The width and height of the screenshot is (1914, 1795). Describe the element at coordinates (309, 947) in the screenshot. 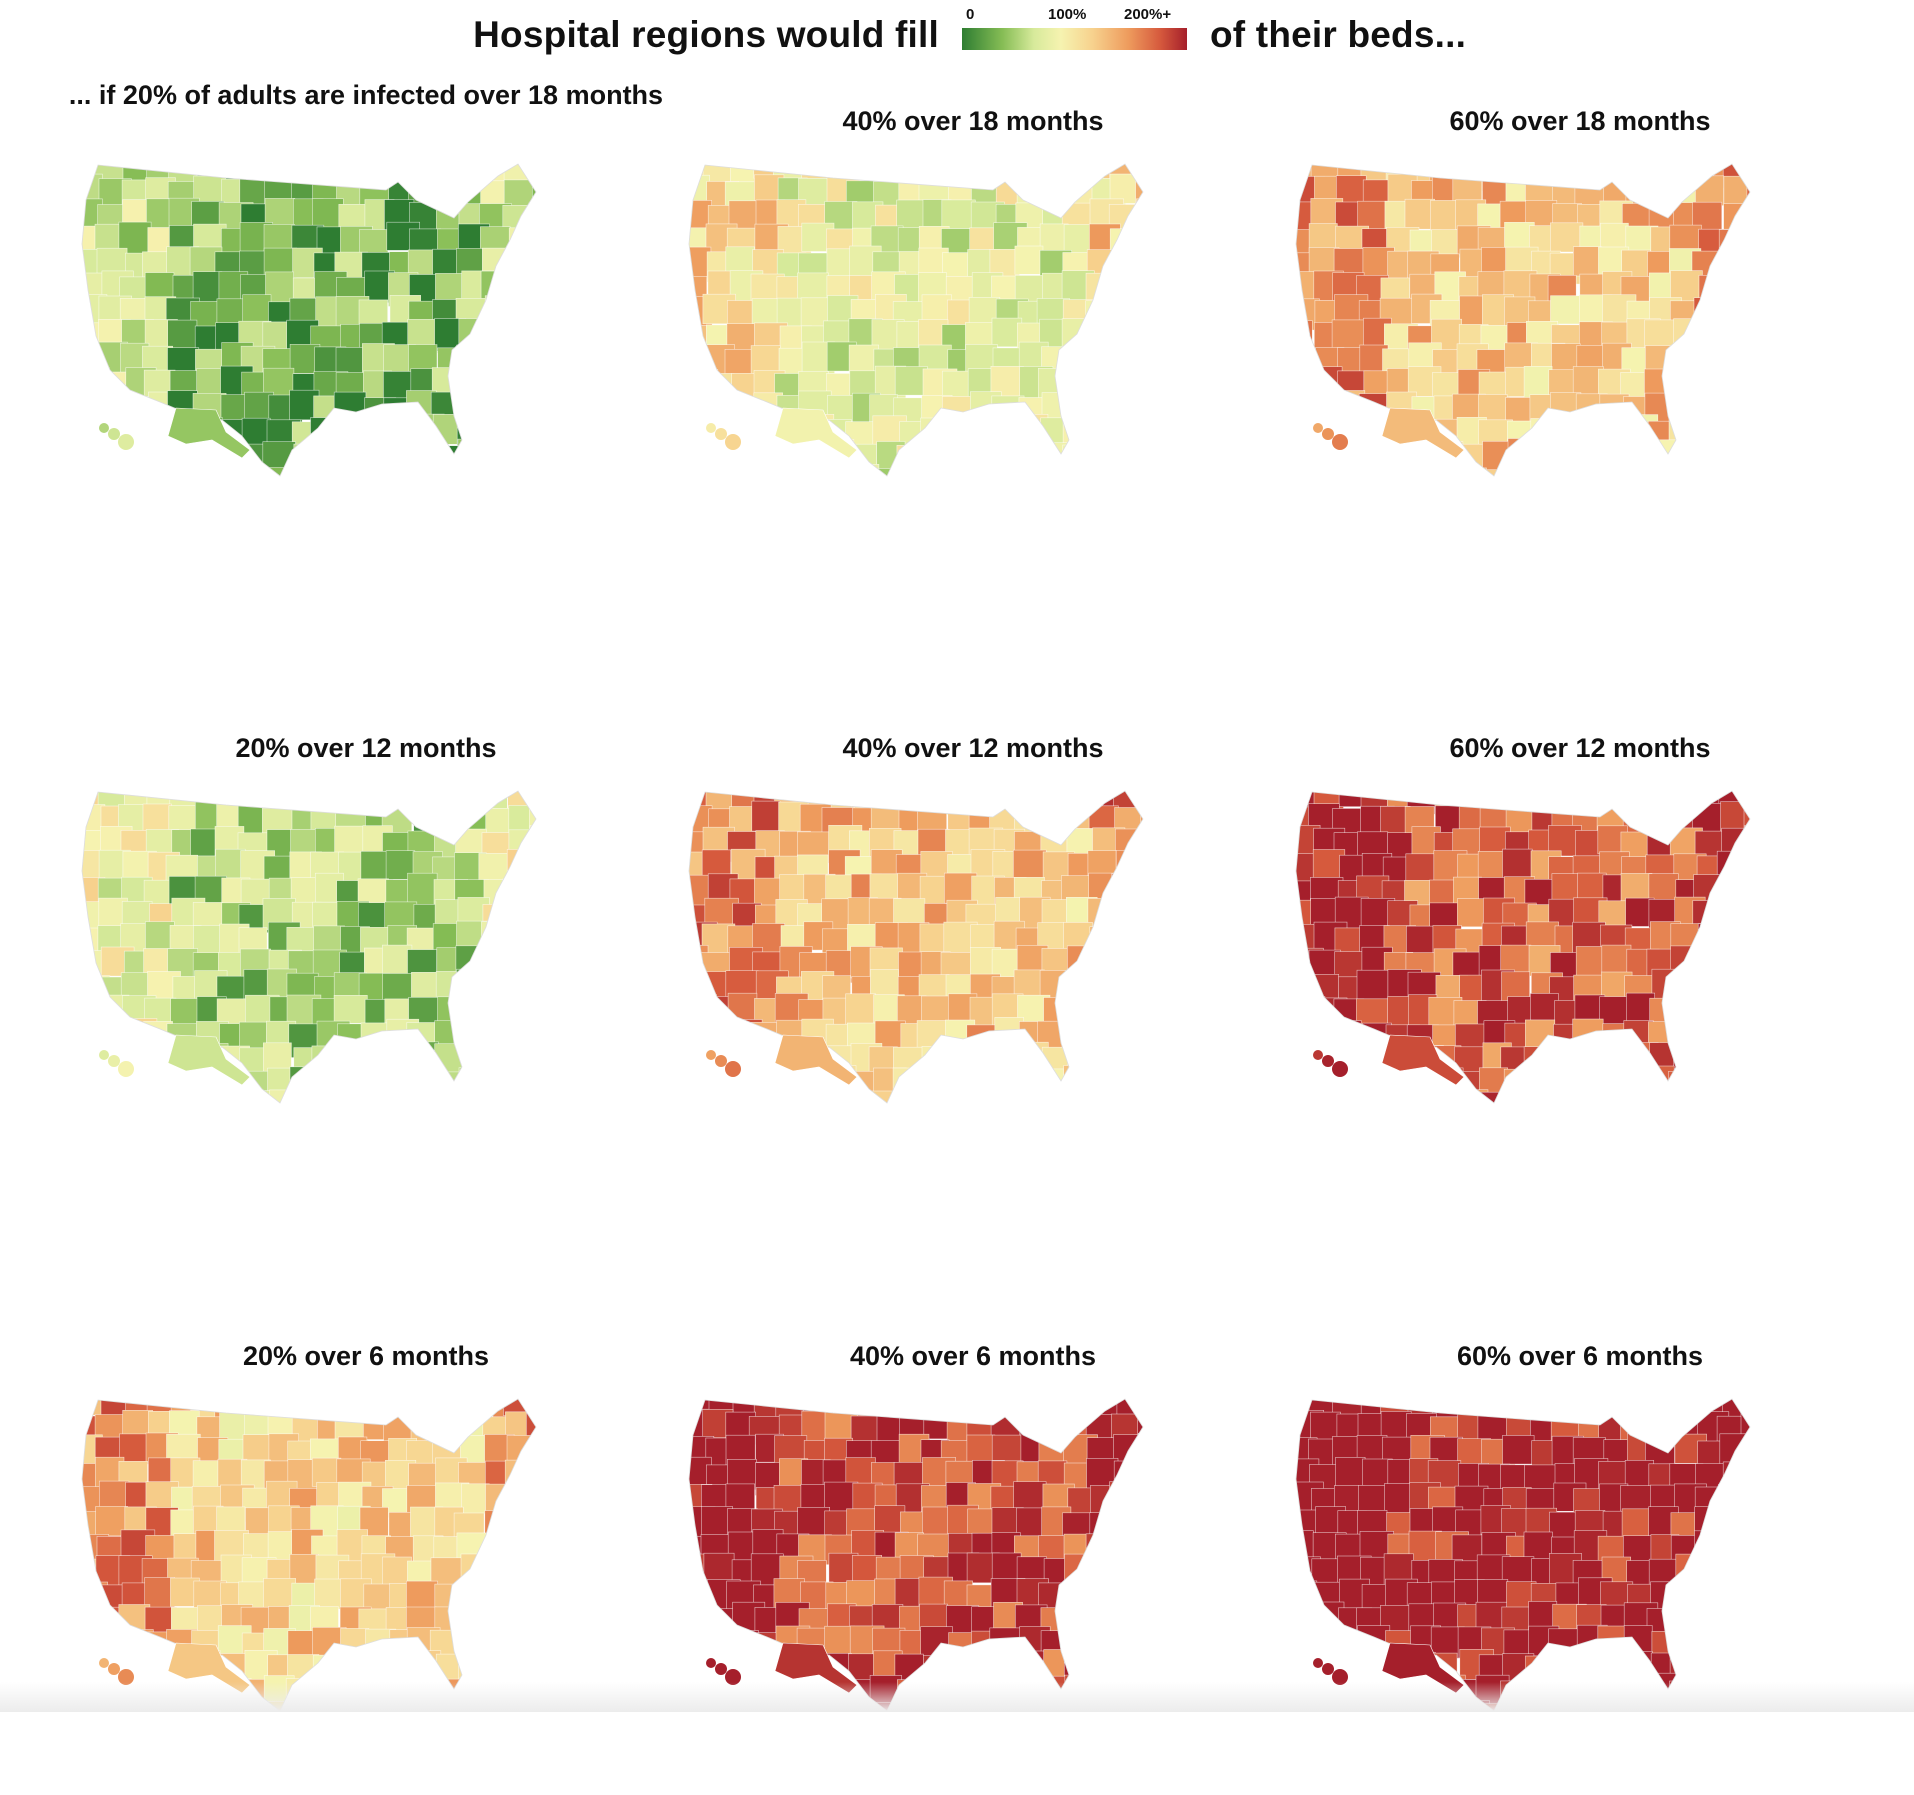

I see `hospital-region-cells` at that location.